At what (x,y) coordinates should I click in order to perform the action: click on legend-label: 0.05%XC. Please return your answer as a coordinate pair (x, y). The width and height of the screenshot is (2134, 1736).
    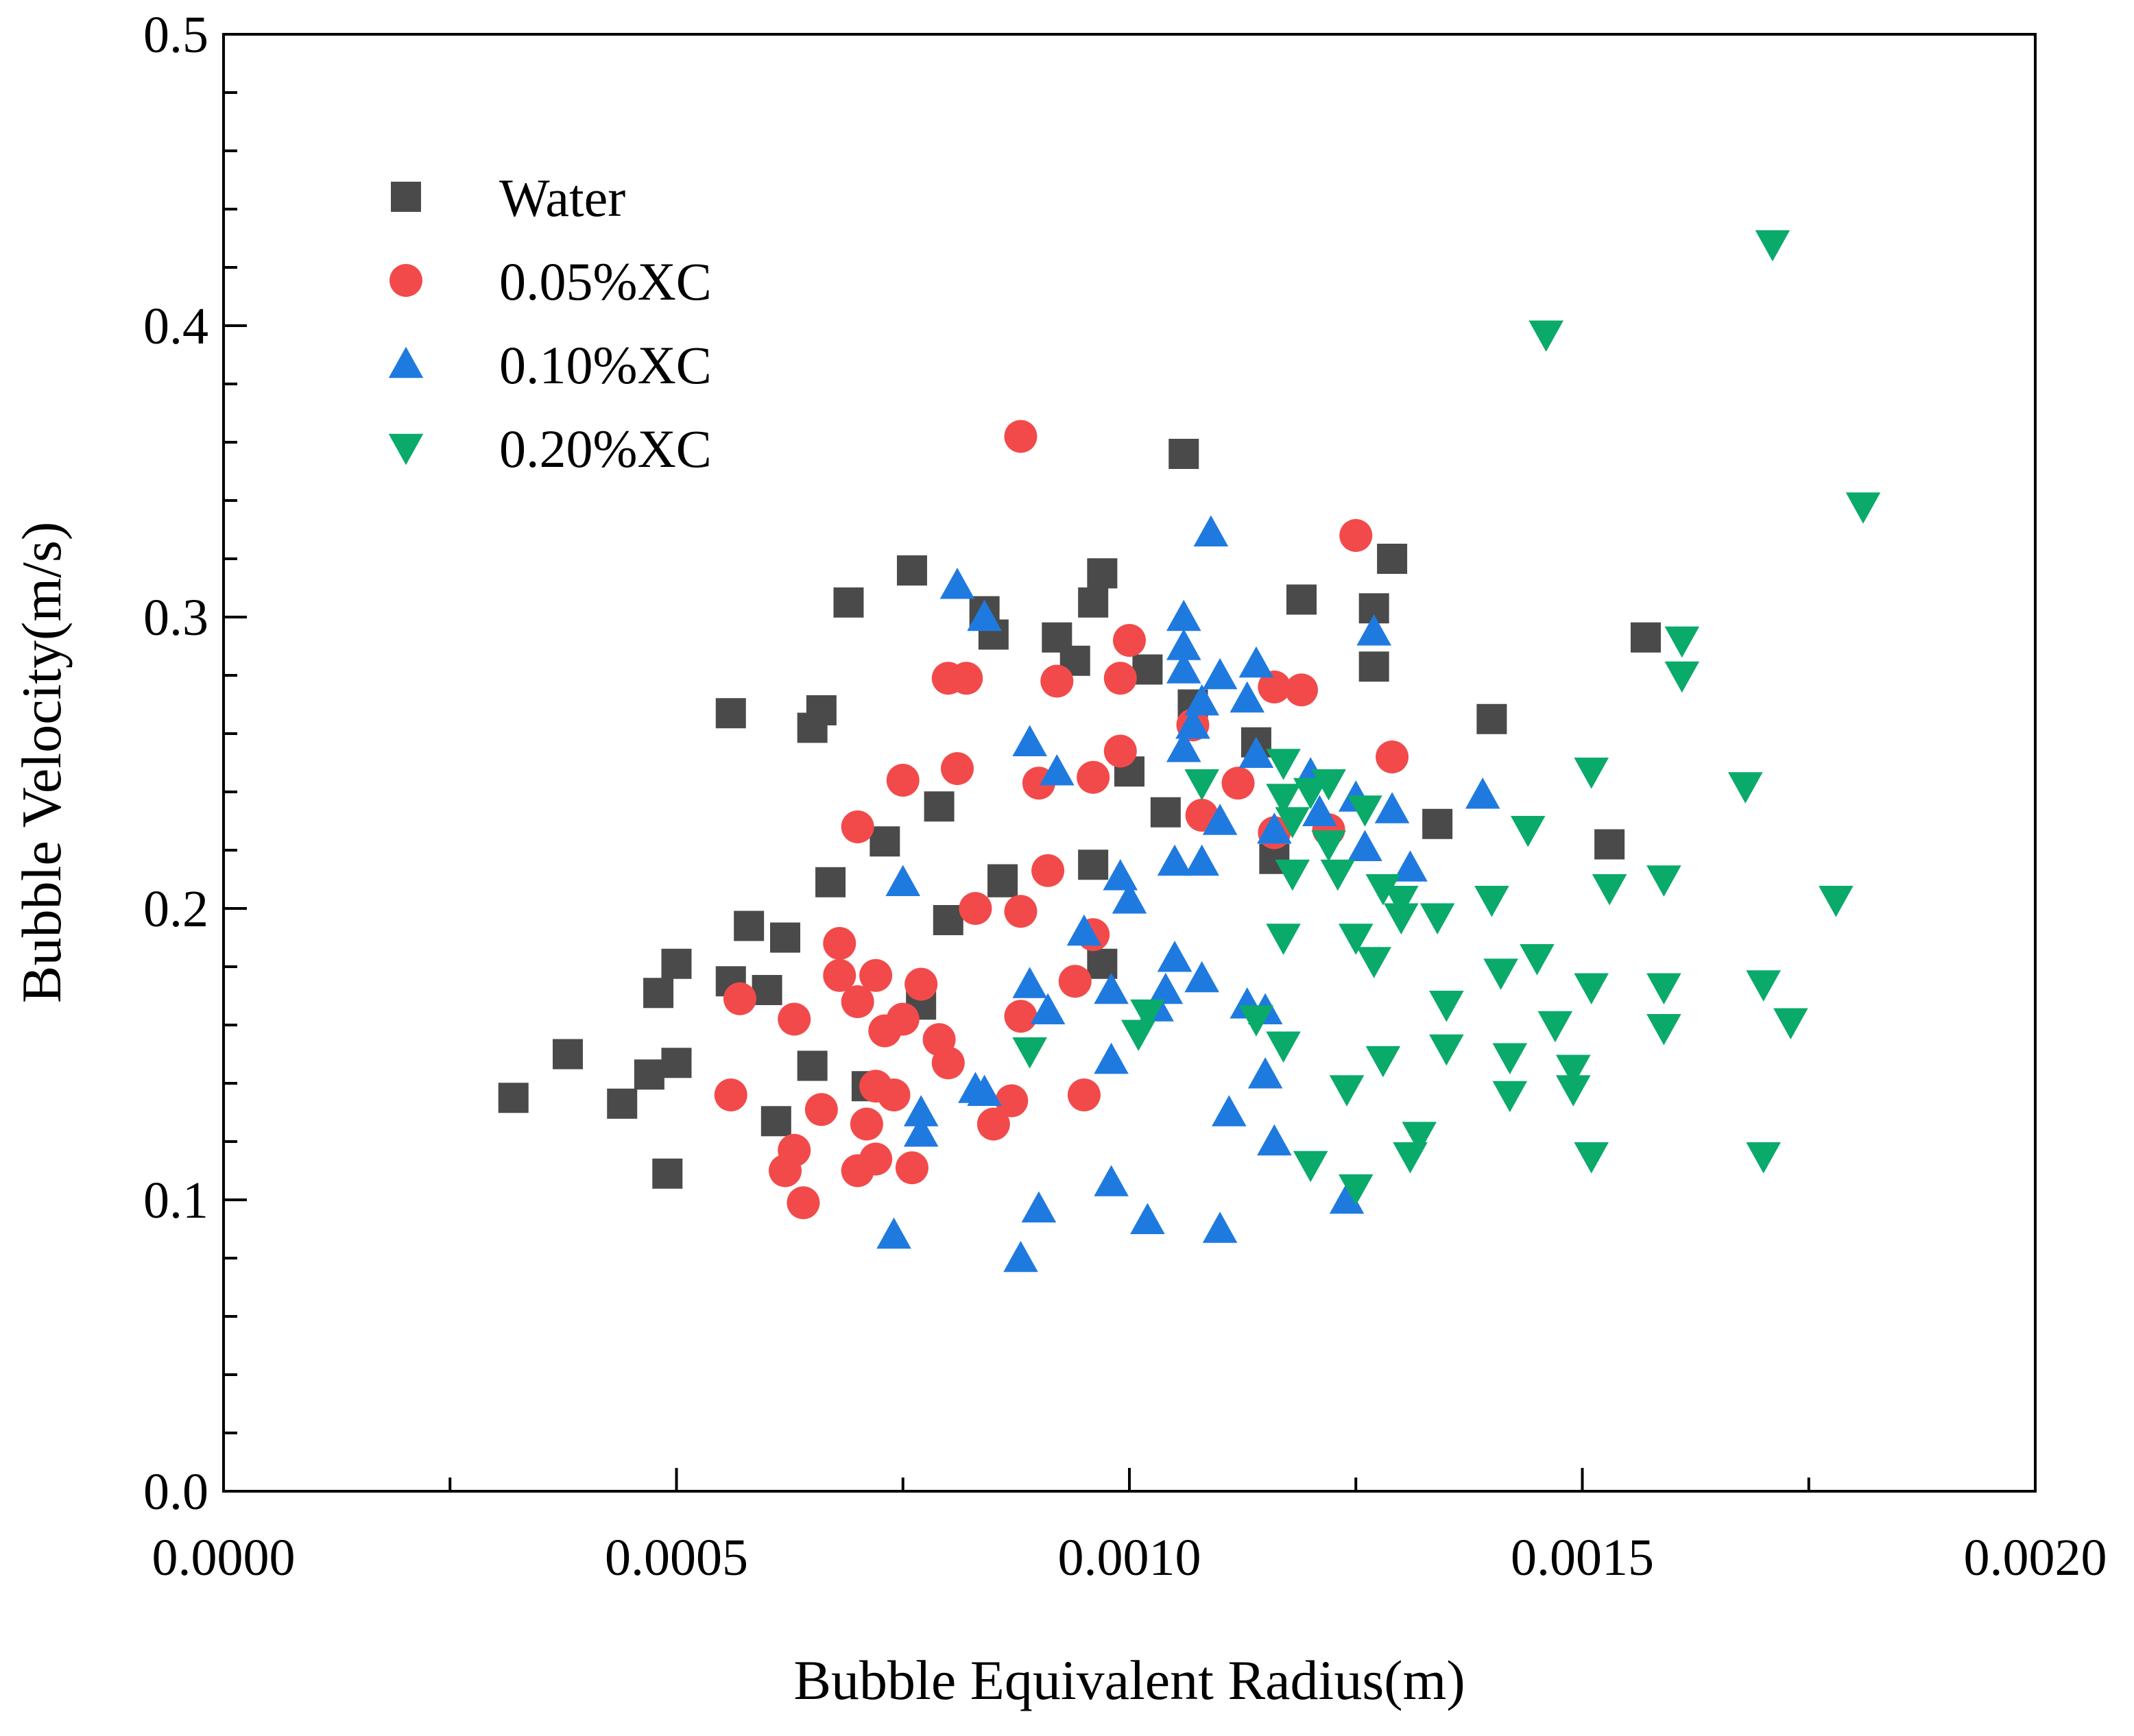
    Looking at the image, I should click on (605, 281).